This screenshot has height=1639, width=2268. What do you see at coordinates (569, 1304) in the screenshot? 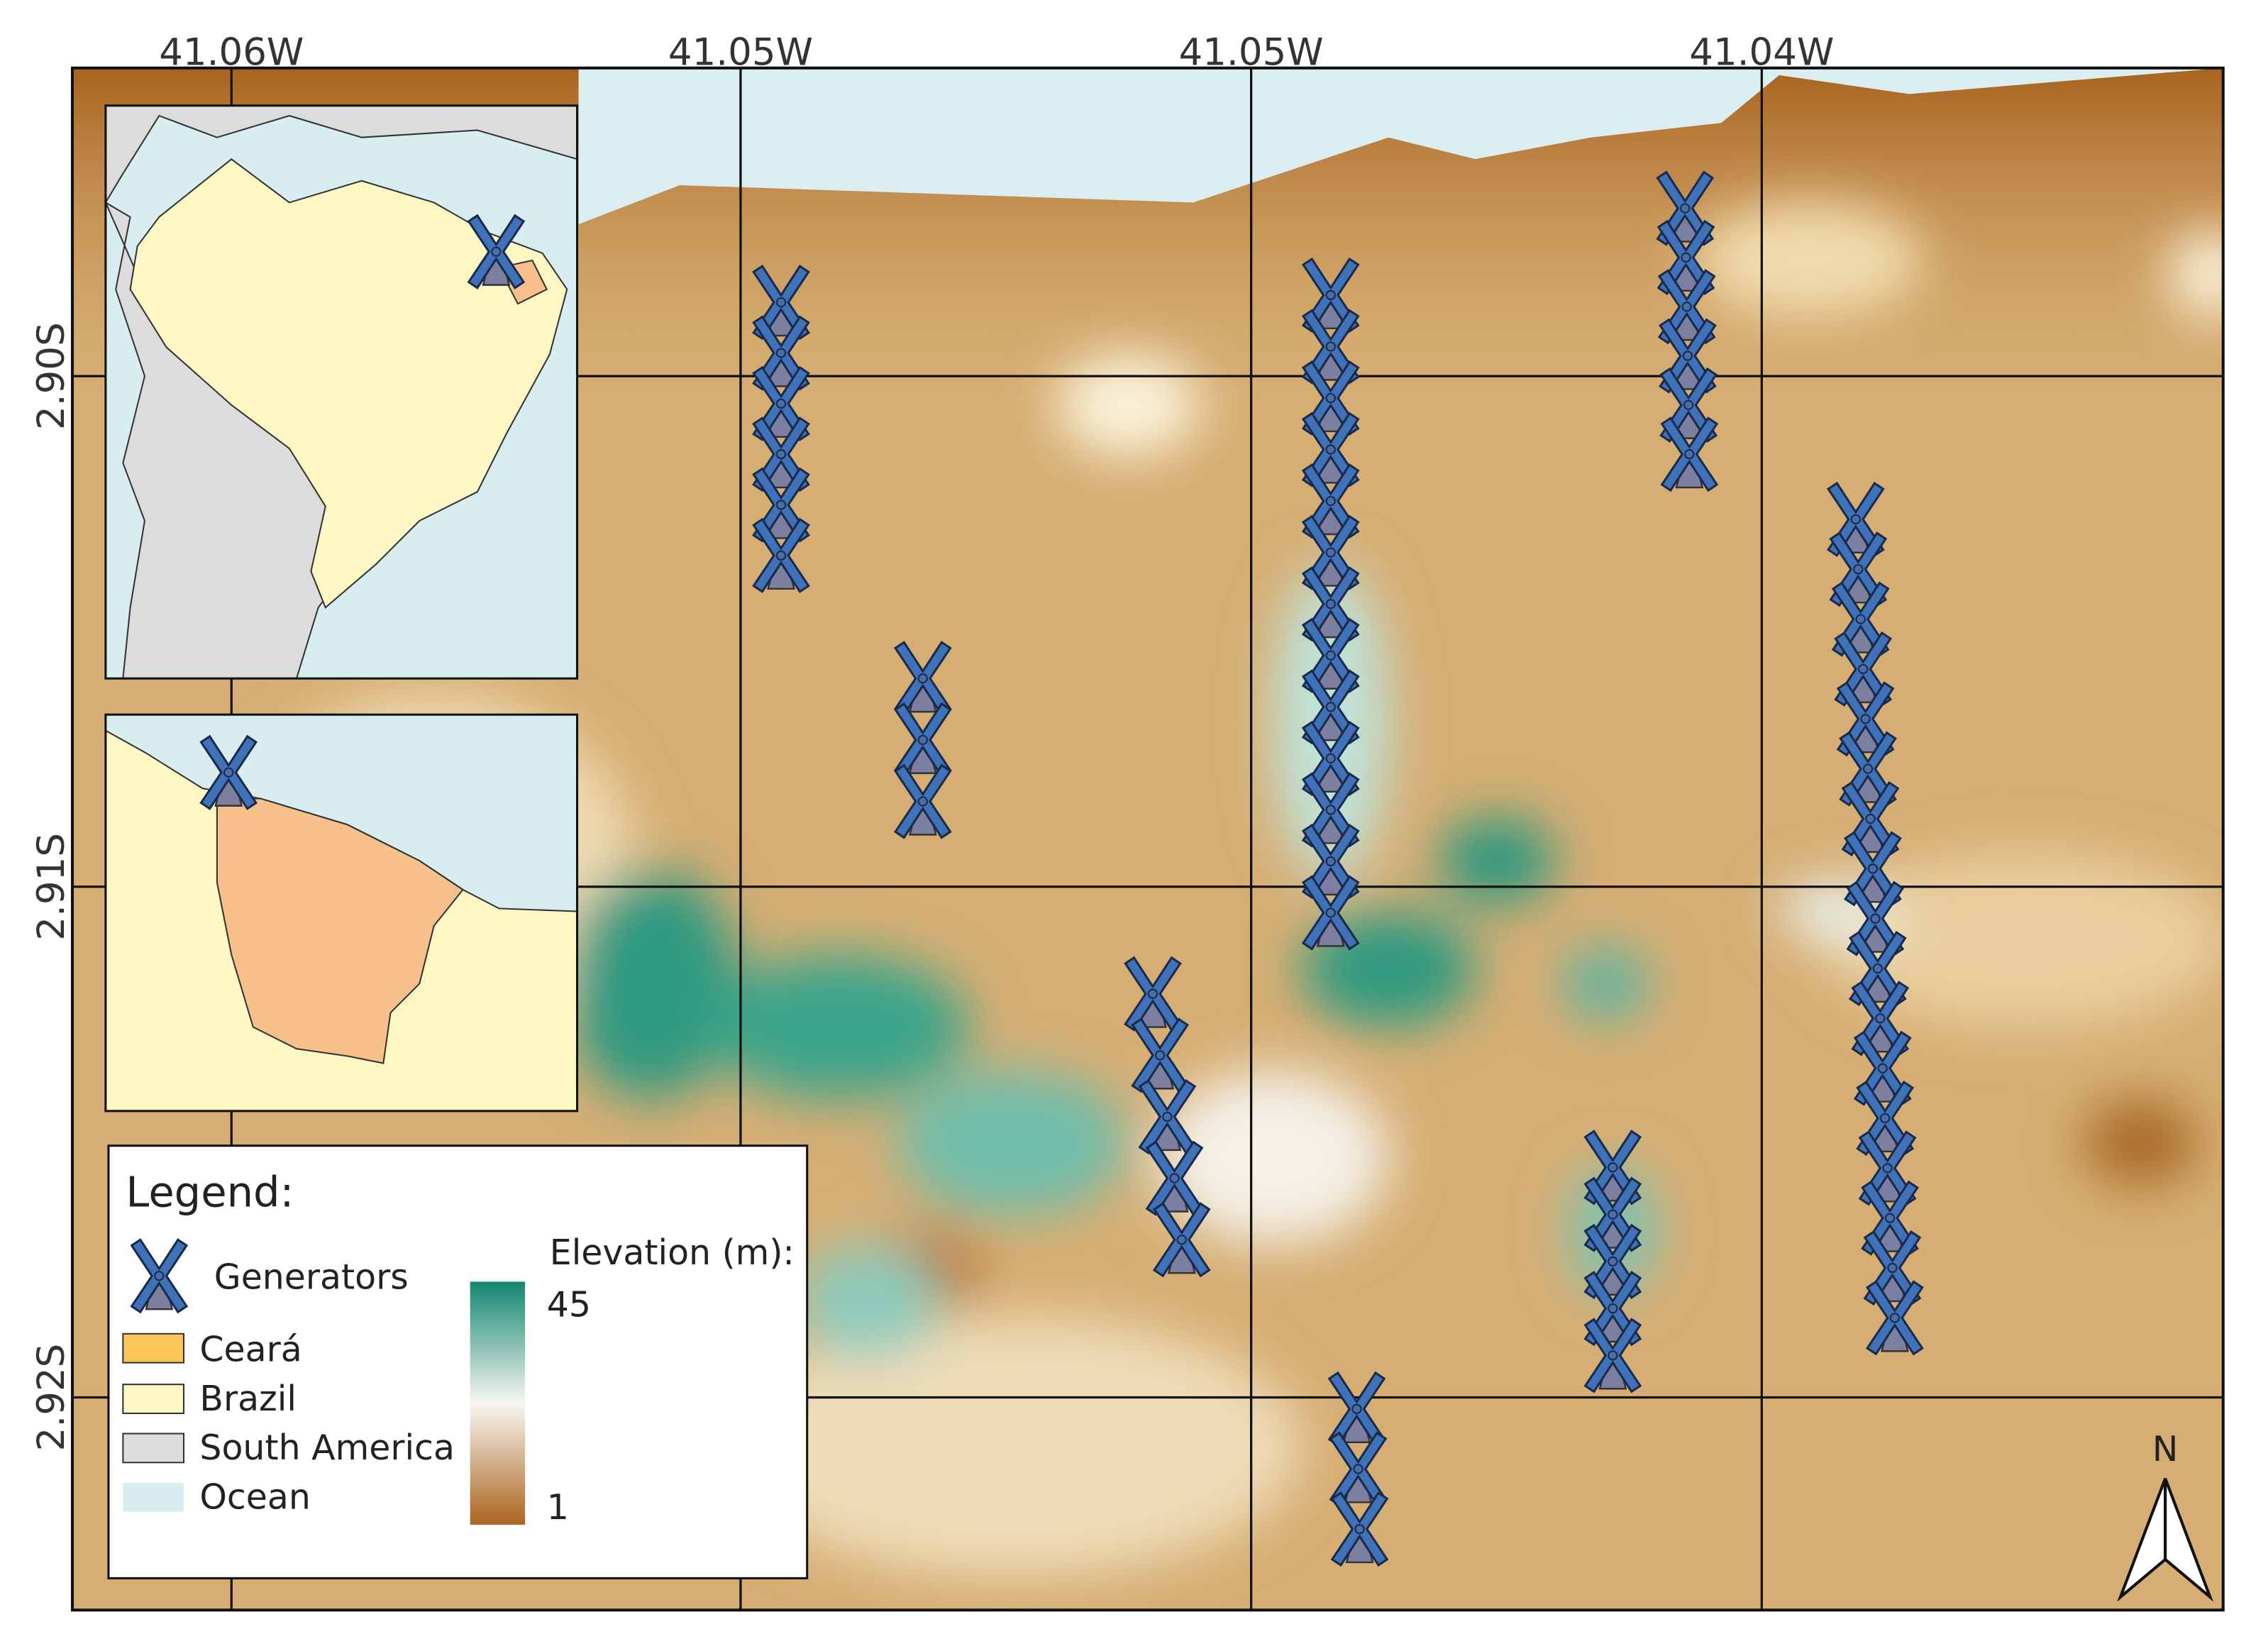
I see `elevation-max: 45` at bounding box center [569, 1304].